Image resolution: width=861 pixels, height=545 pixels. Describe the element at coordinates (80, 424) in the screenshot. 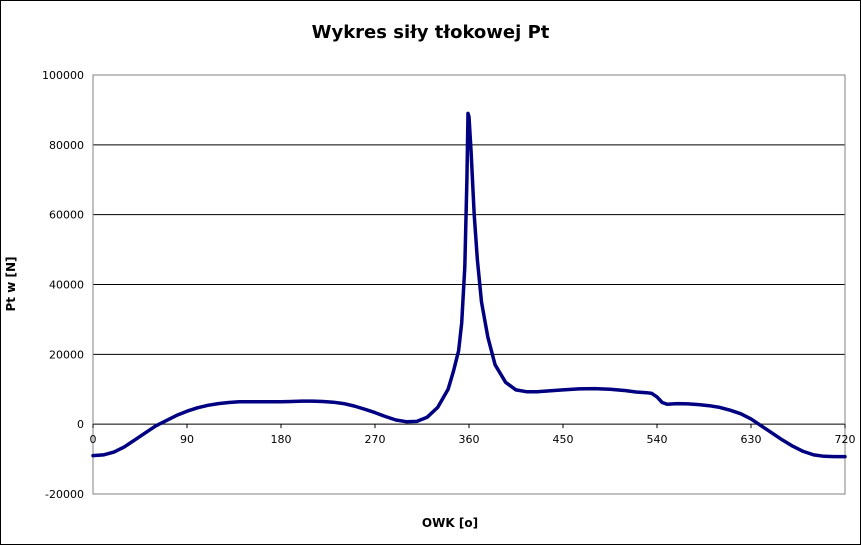

I see `y-tick-label: 0` at that location.